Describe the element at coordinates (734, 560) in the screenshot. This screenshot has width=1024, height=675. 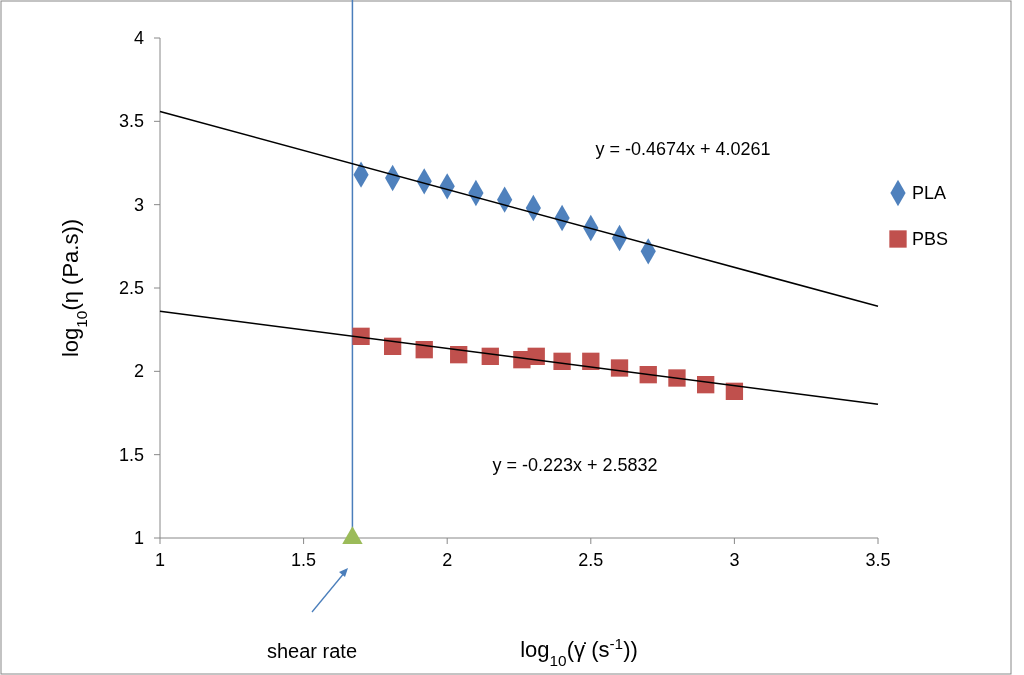
I see `x-tick-label: 3` at that location.